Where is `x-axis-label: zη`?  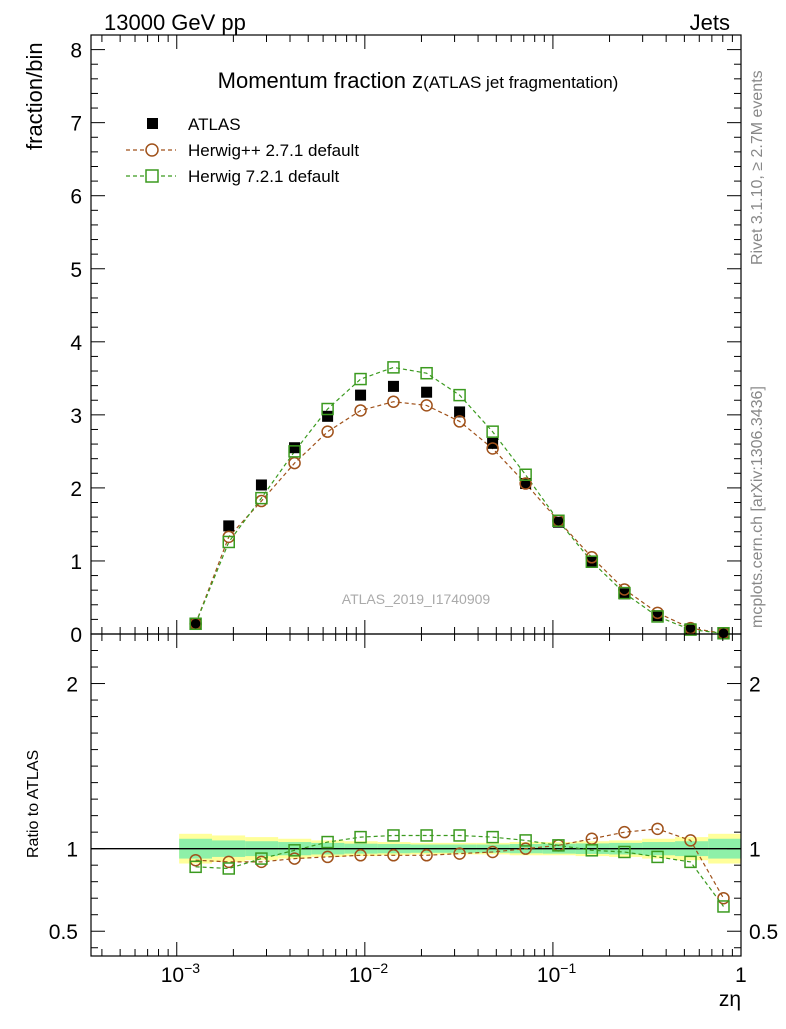 x-axis-label: zη is located at coordinates (730, 999).